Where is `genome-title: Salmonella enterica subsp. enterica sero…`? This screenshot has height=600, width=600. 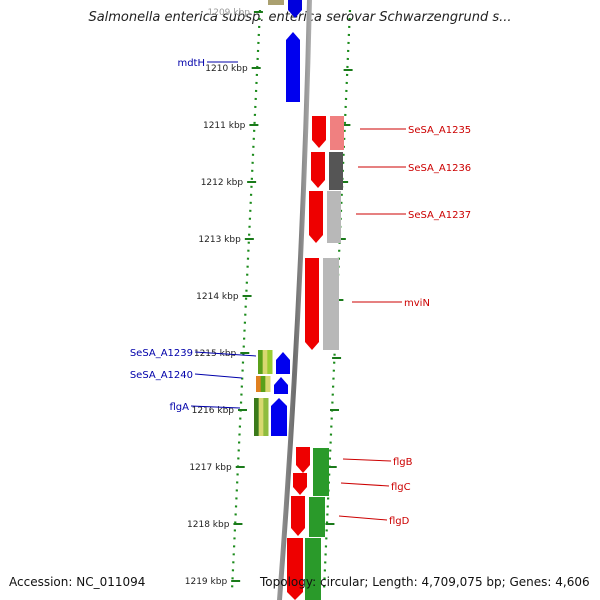 genome-title: Salmonella enterica subsp. enterica sero… is located at coordinates (300, 17).